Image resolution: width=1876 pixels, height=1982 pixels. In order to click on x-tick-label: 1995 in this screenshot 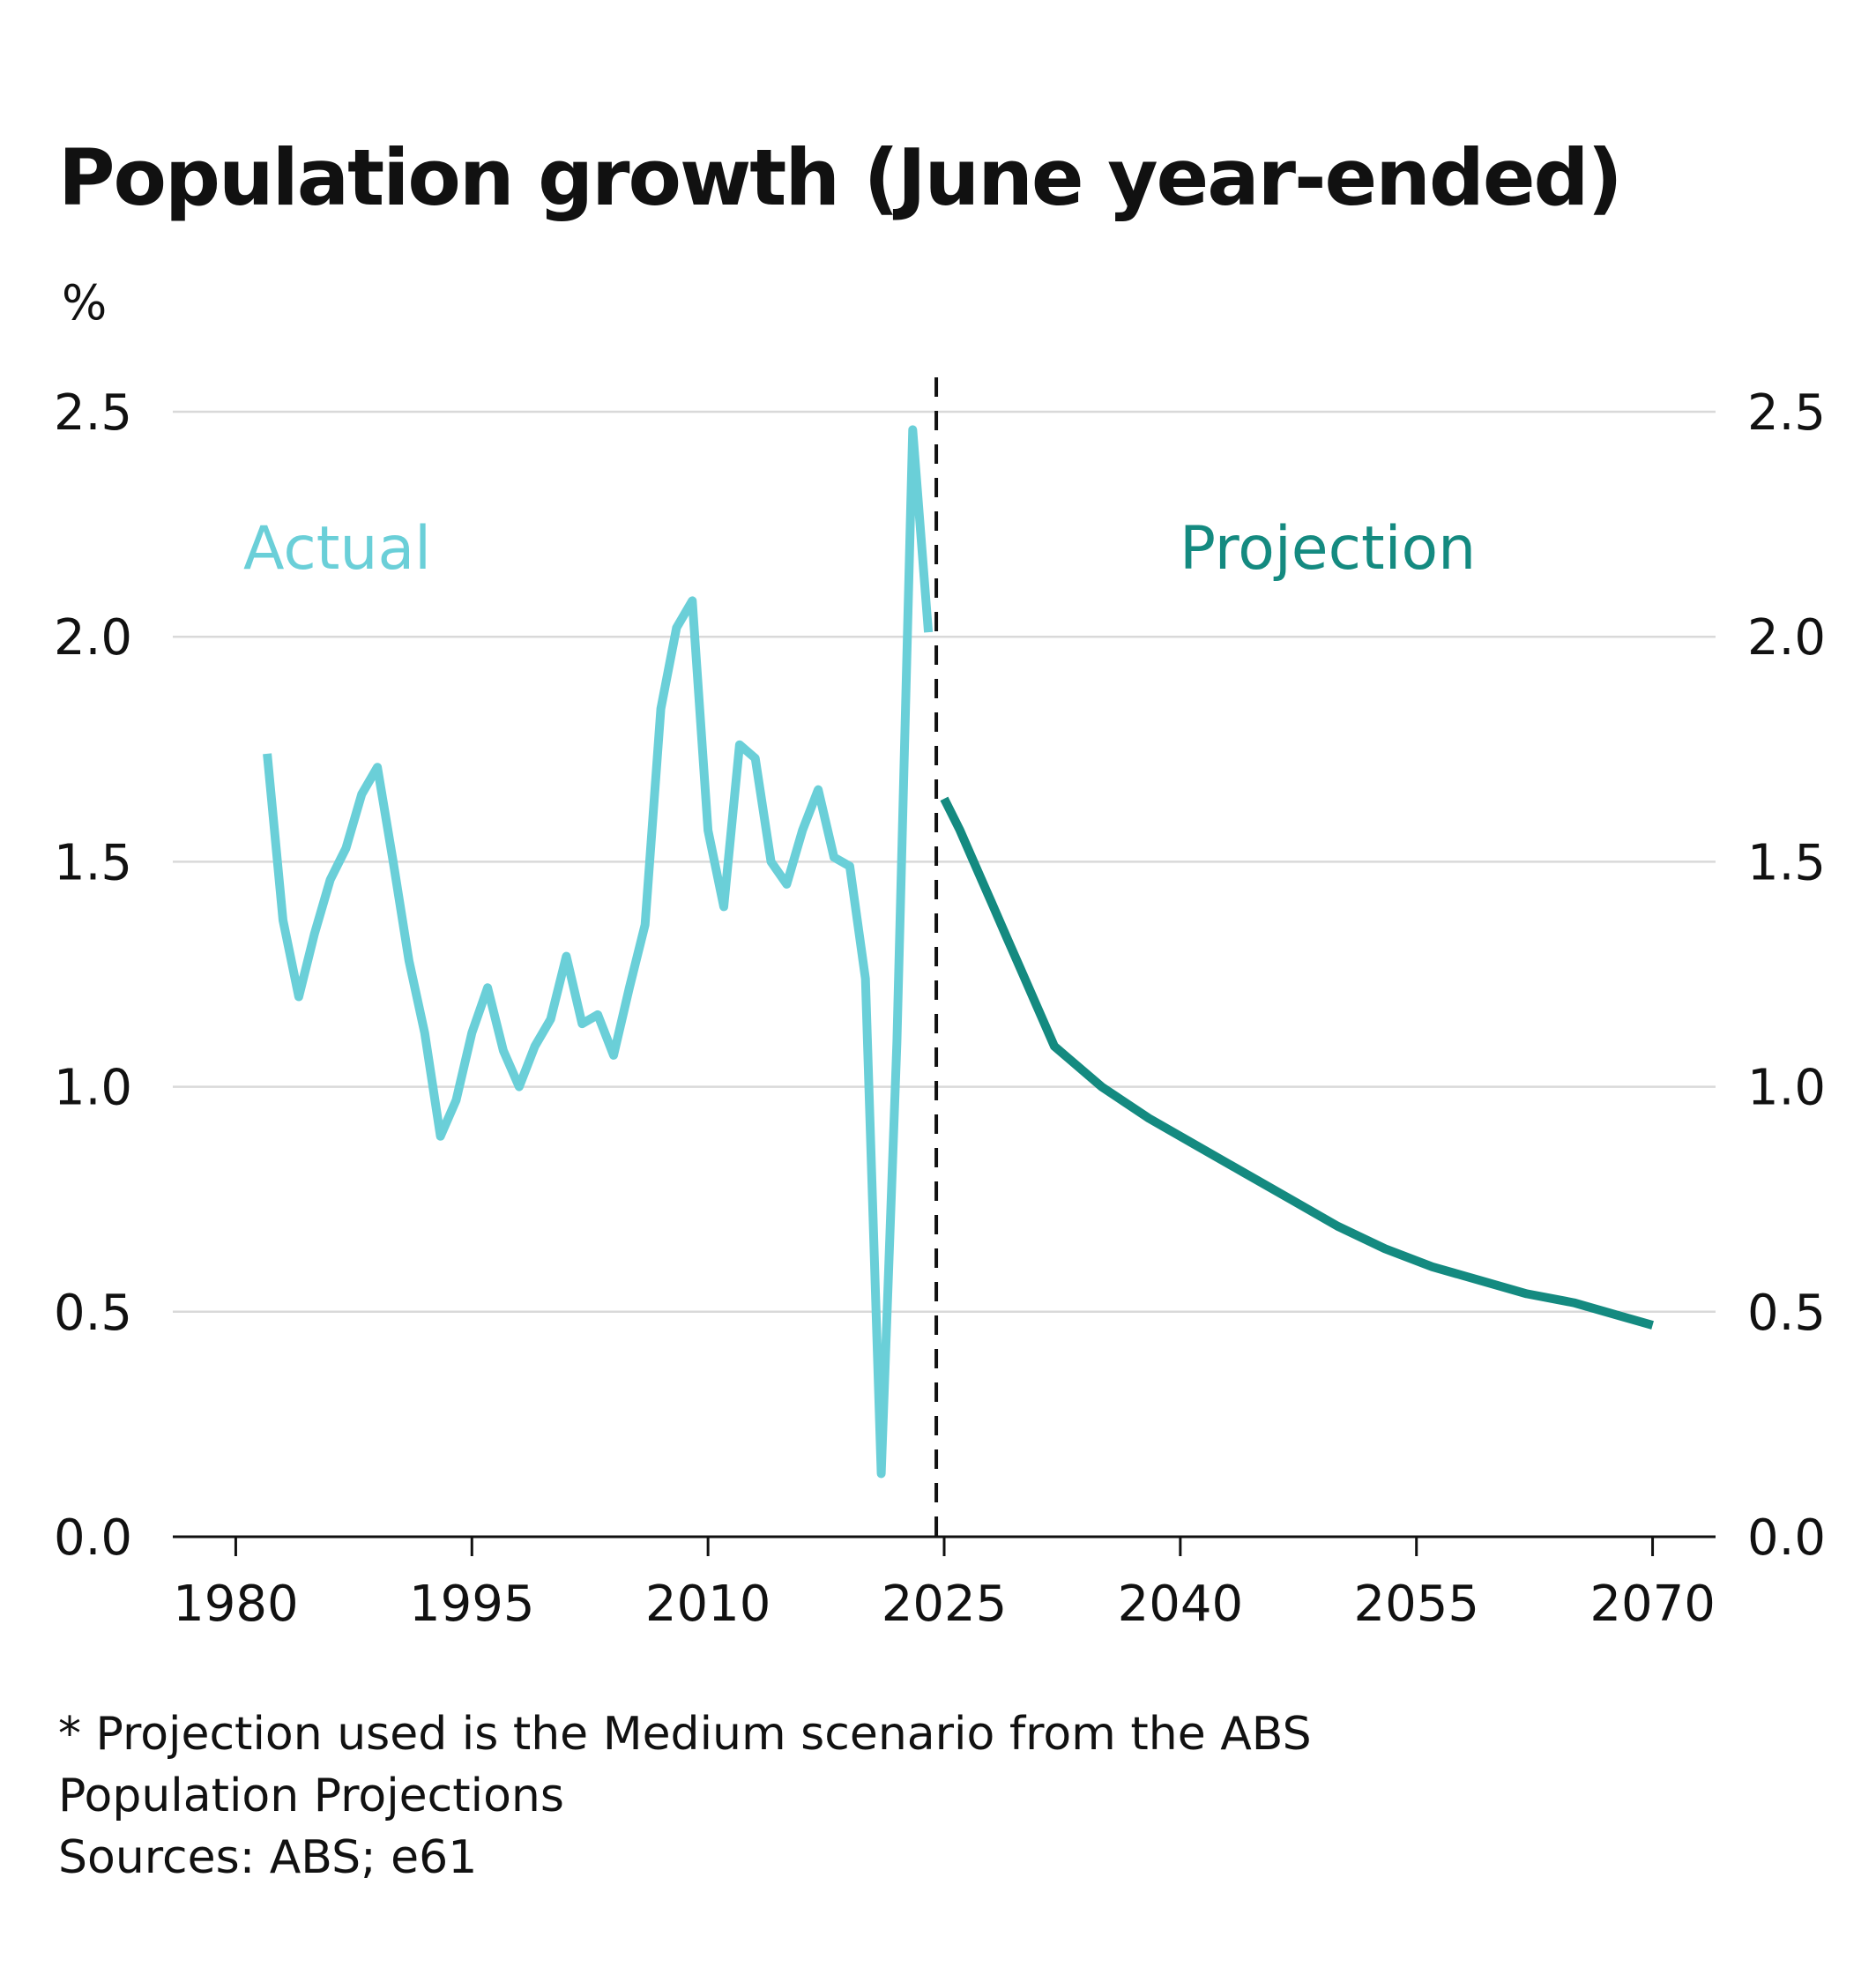, I will do `click(472, 1604)`.